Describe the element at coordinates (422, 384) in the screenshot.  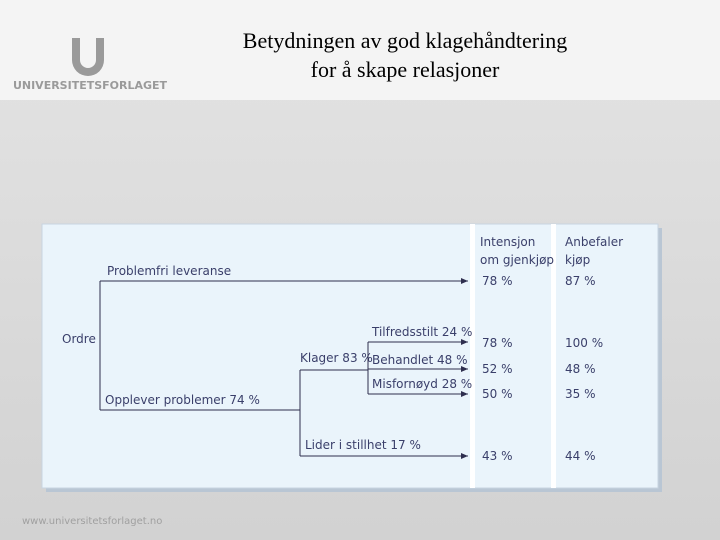
I see `branch-label: Misfornøyd 28 %` at that location.